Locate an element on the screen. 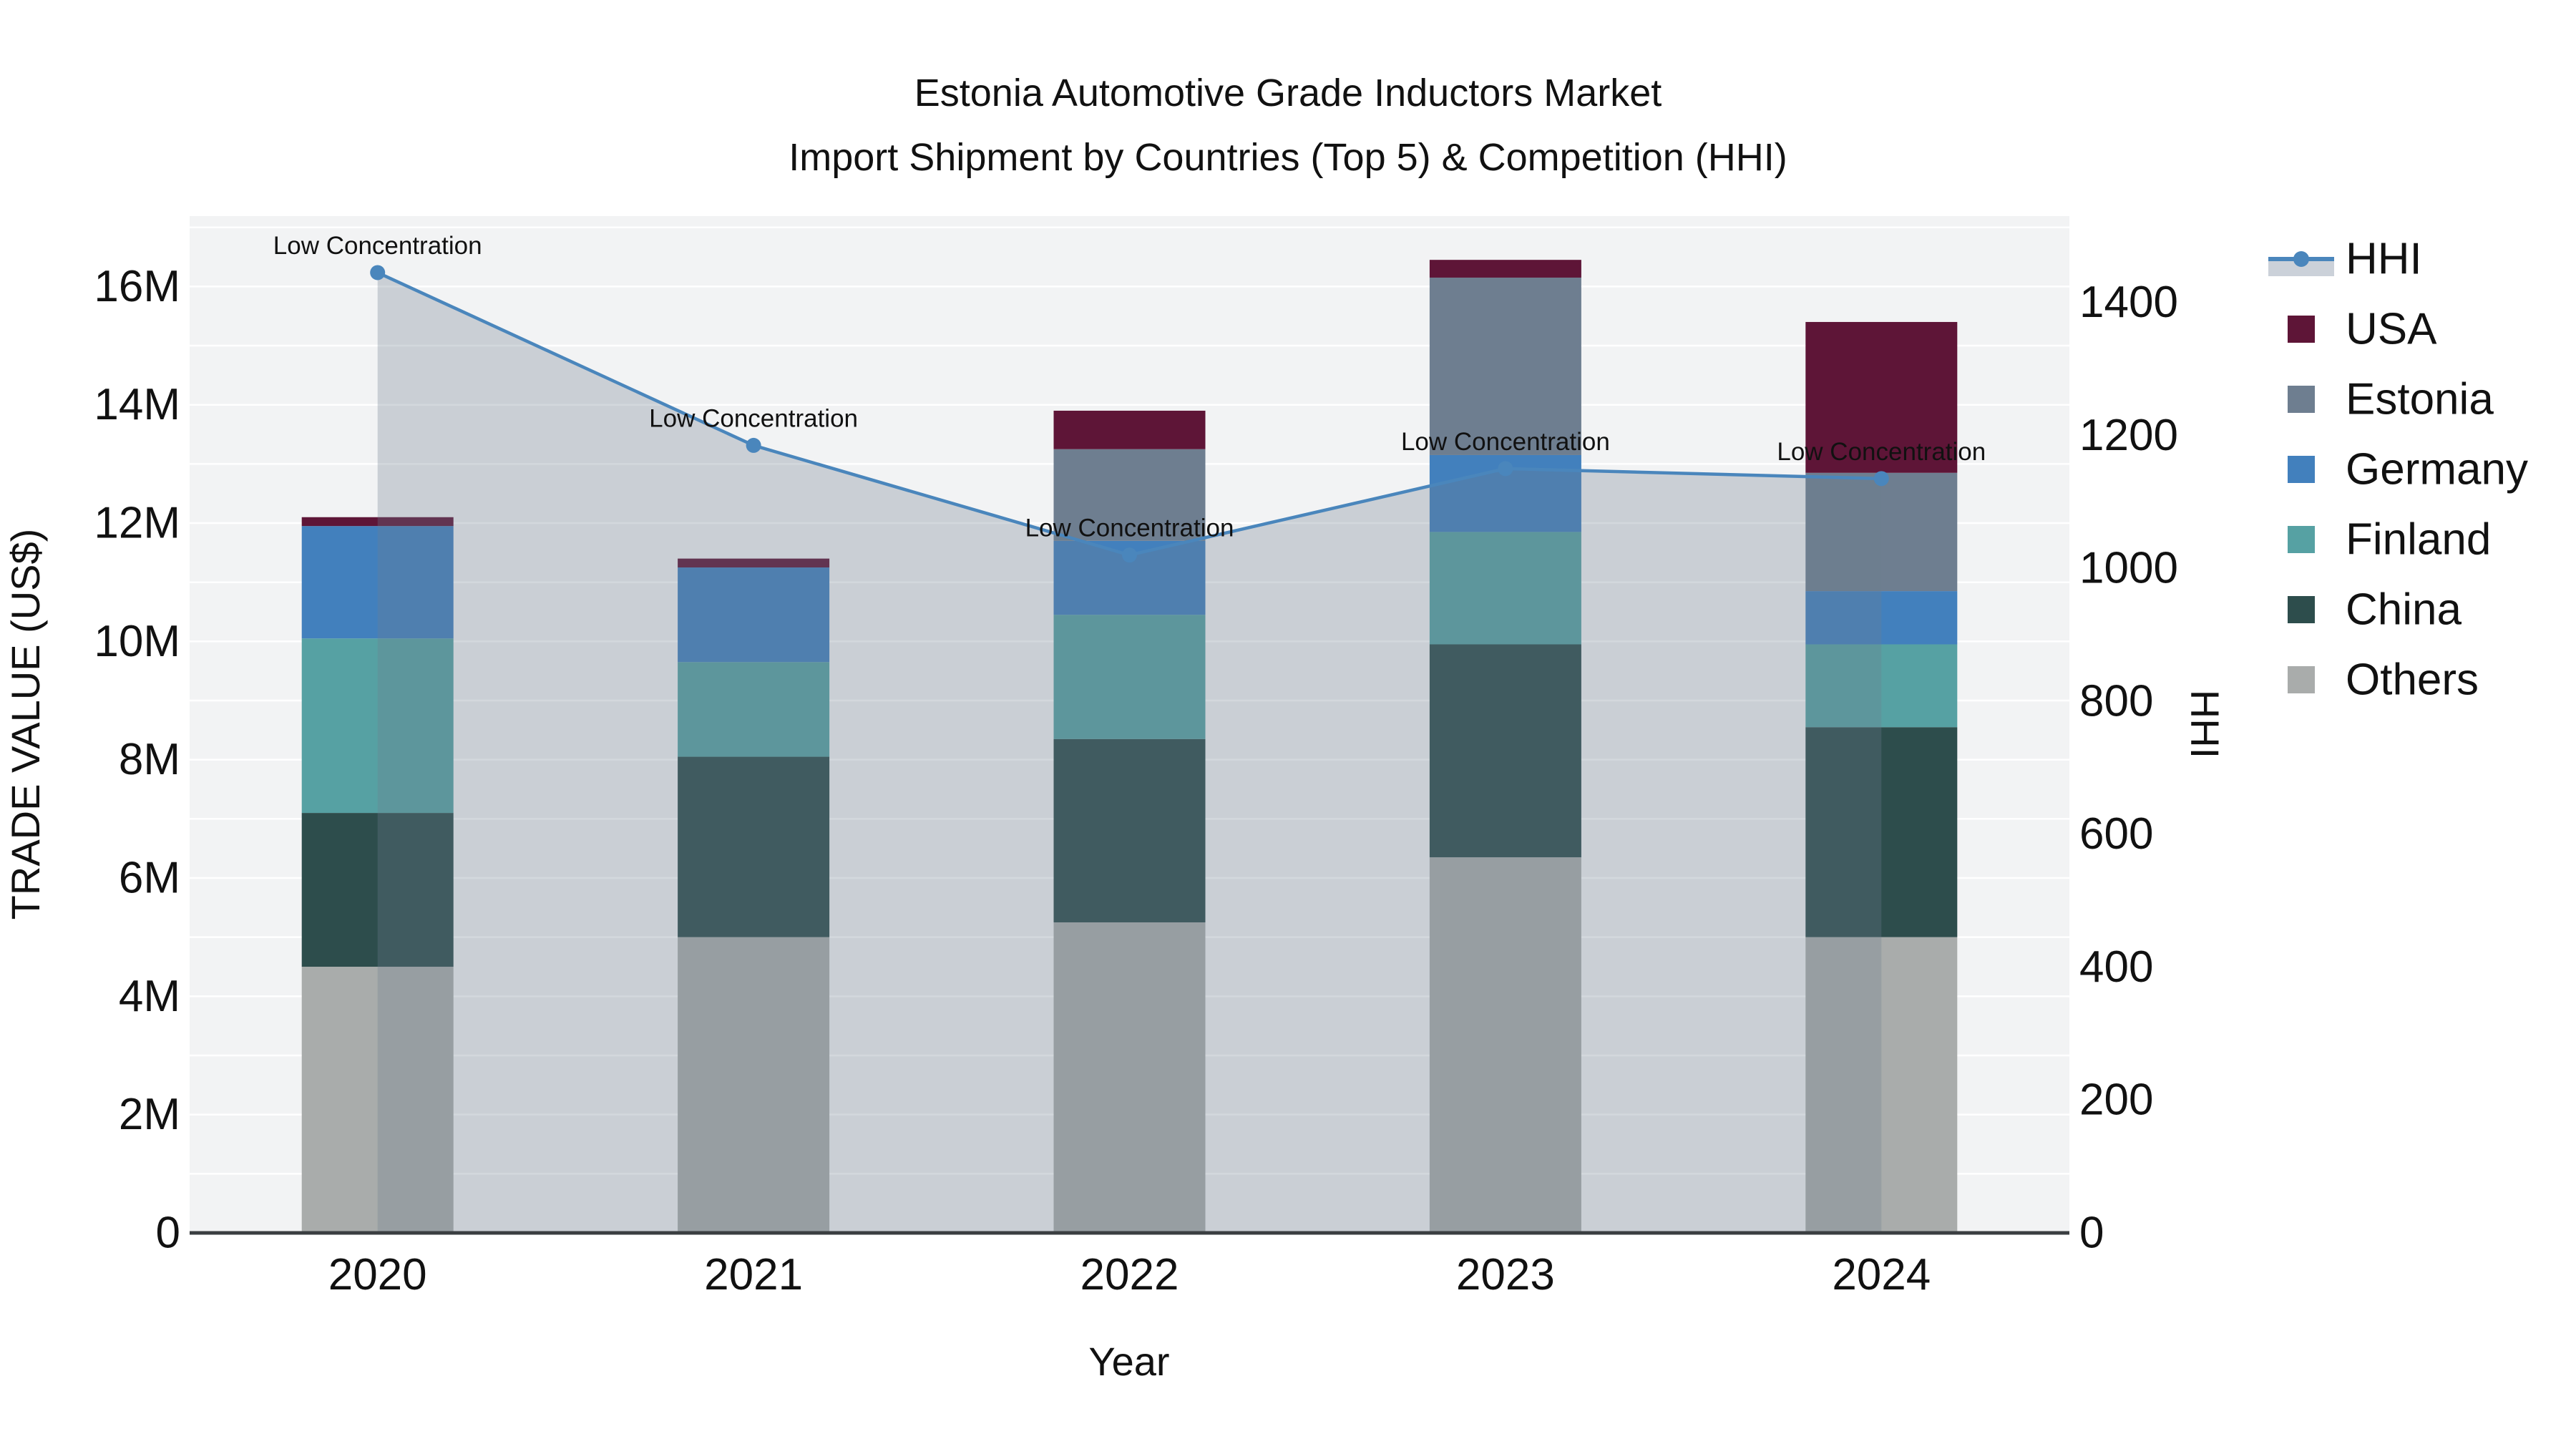 Image resolution: width=2576 pixels, height=1449 pixels. bar-china-2020 is located at coordinates (377, 890).